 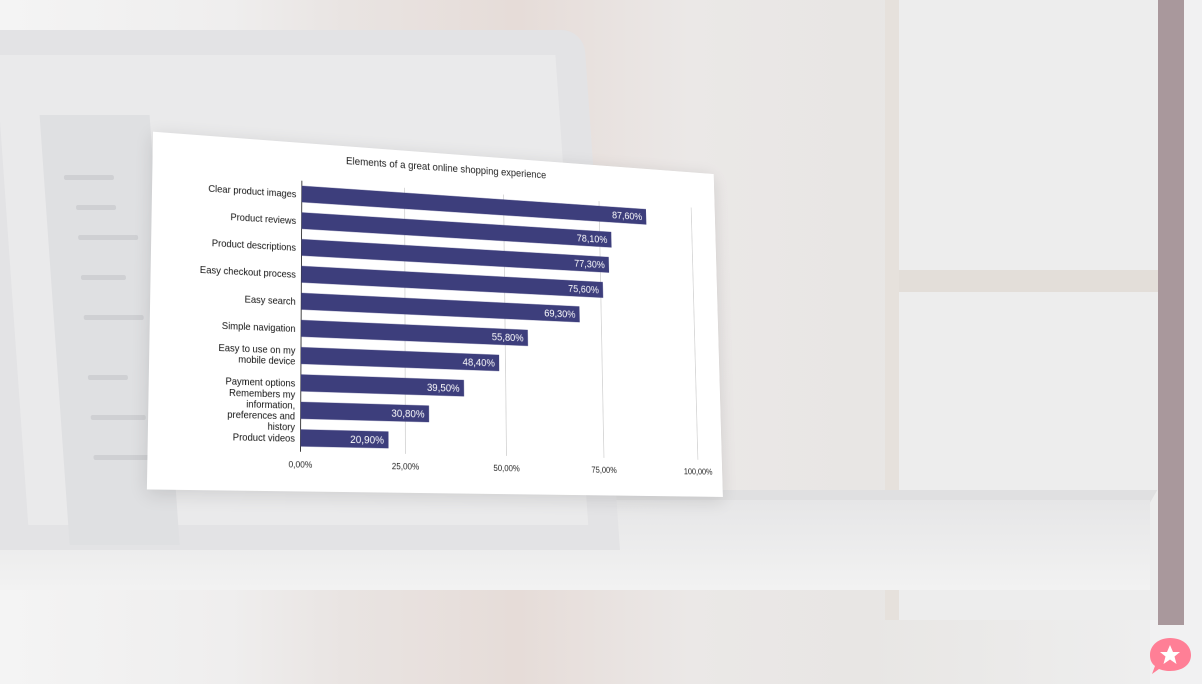 What do you see at coordinates (259, 328) in the screenshot?
I see `category-label: Simple navigation` at bounding box center [259, 328].